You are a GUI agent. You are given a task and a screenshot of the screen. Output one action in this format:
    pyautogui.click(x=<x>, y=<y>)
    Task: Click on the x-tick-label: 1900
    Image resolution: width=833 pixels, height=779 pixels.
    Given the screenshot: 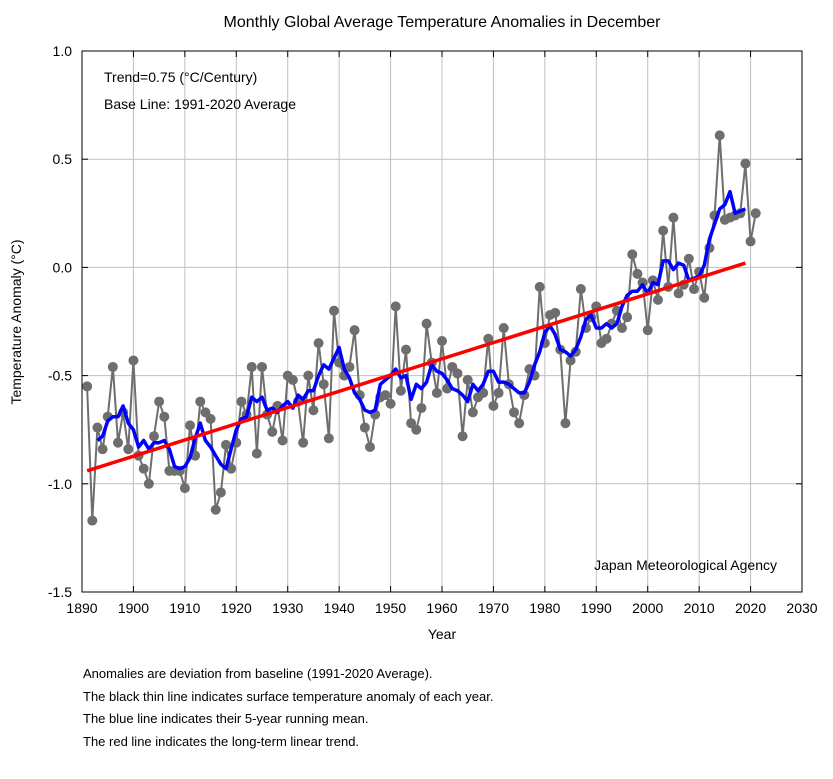 What is the action you would take?
    pyautogui.click(x=133, y=608)
    